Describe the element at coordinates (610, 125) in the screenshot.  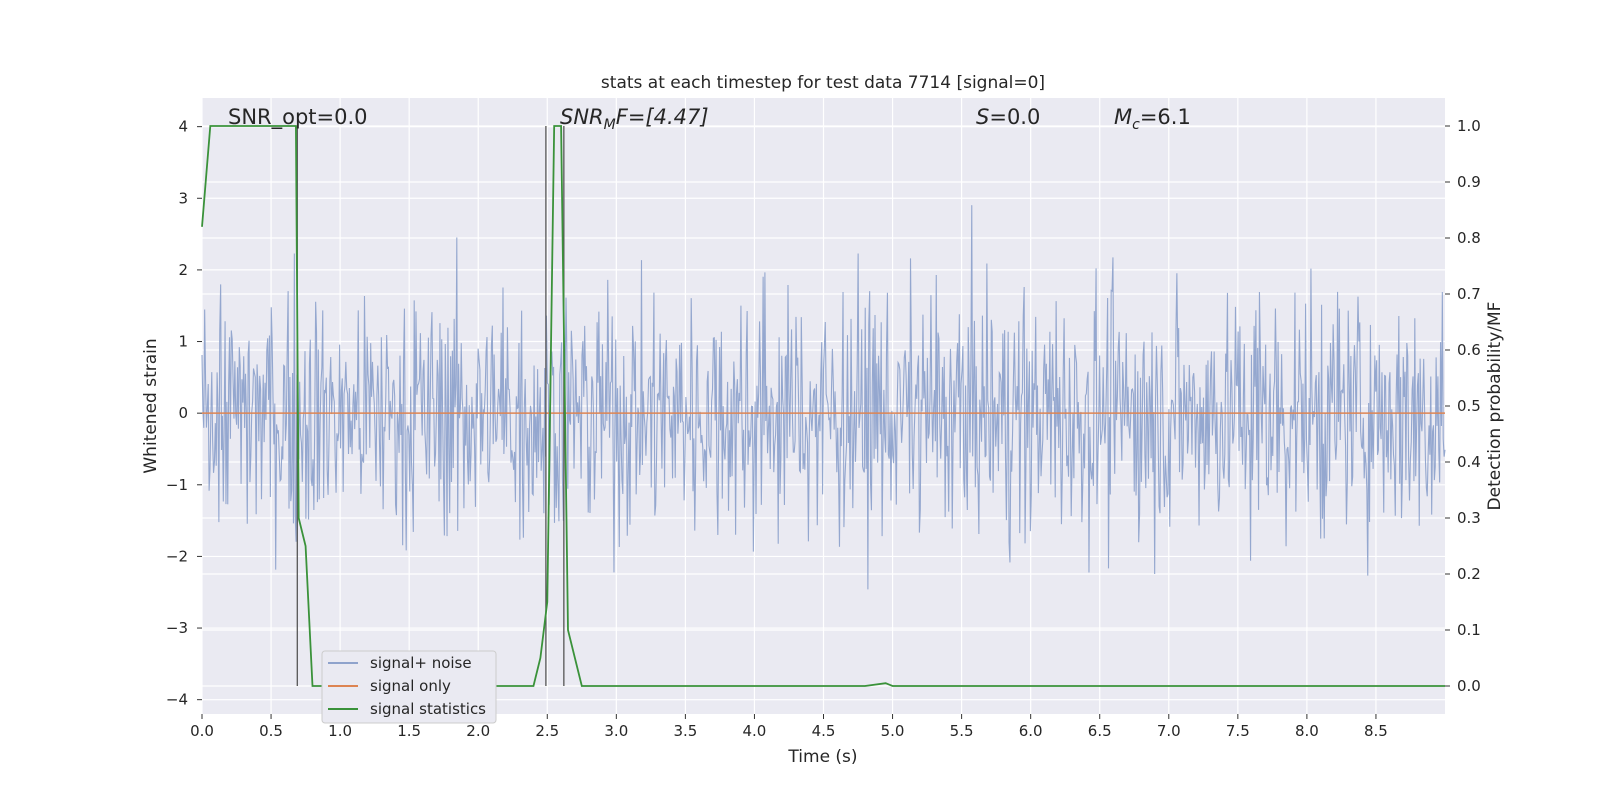
I see `annotation-snr-mf-sub: M` at that location.